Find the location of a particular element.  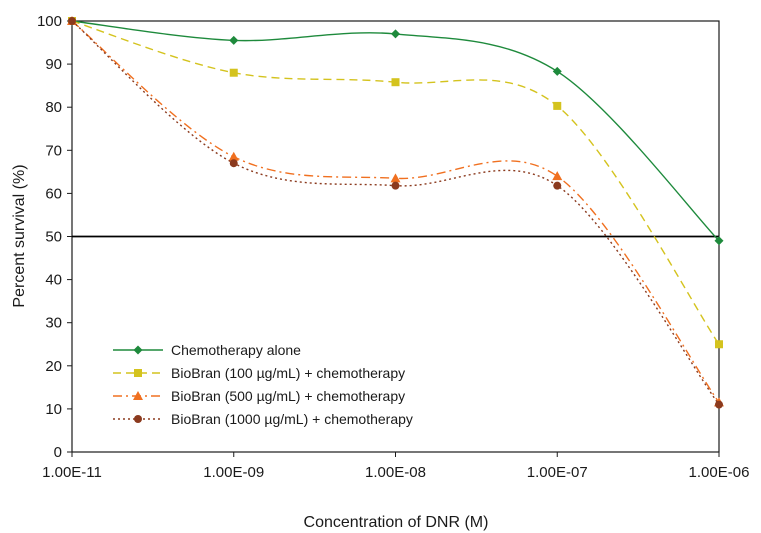

y-tick-label: 100 is located at coordinates (49, 21).